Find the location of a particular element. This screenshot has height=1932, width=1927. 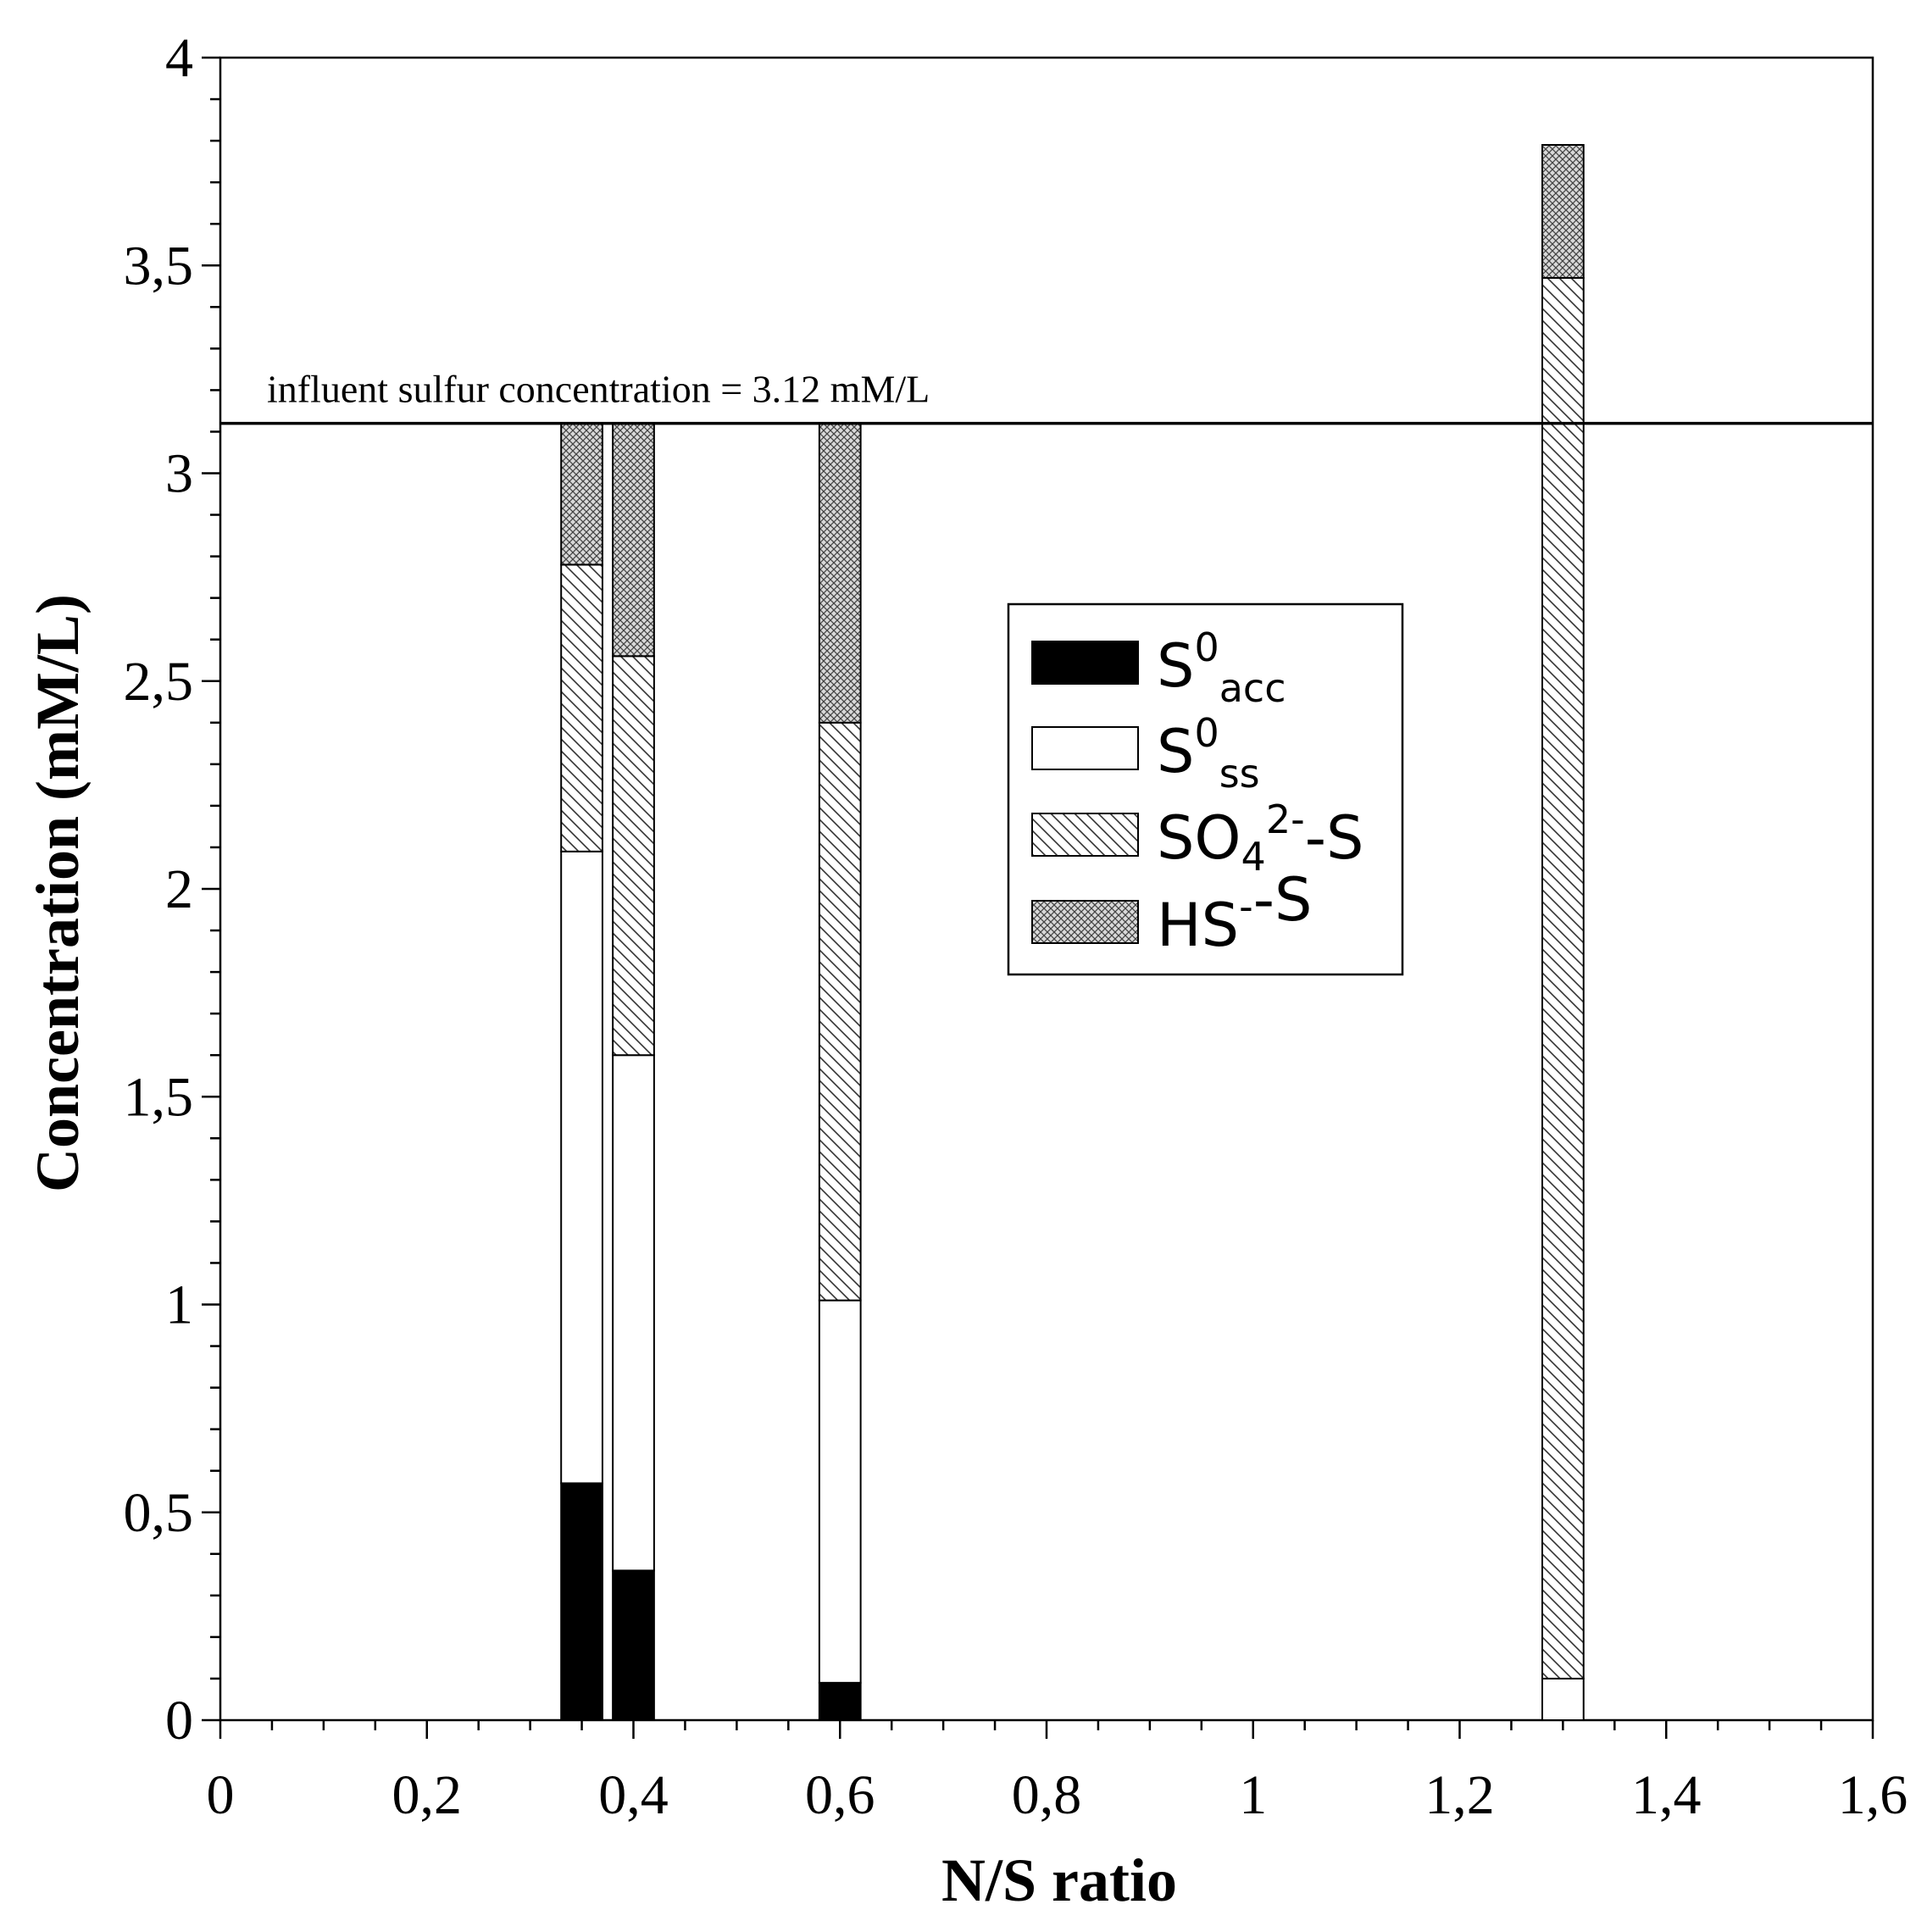

legend-label-0: S0acc is located at coordinates (1221, 668).